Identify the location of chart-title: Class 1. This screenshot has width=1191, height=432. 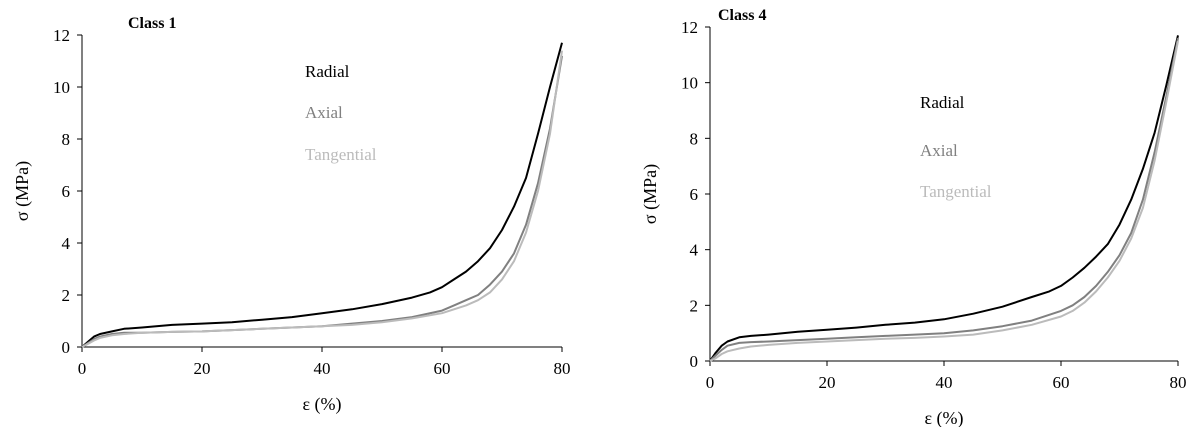
(152, 23).